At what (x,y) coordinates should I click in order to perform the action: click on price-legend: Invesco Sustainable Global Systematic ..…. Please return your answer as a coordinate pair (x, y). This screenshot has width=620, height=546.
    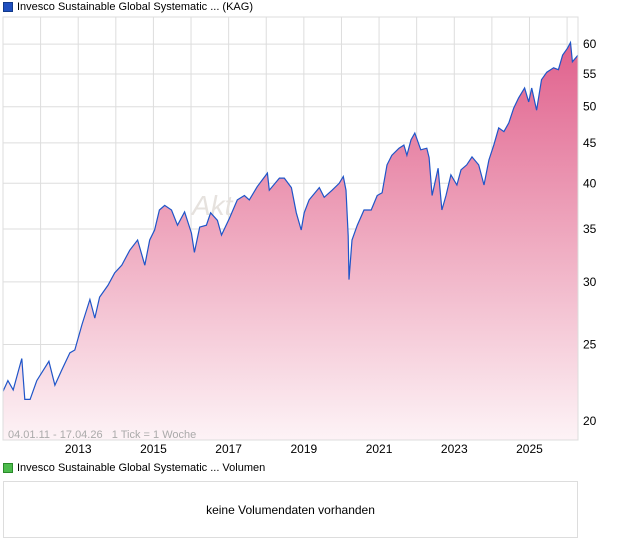
    Looking at the image, I should click on (128, 7).